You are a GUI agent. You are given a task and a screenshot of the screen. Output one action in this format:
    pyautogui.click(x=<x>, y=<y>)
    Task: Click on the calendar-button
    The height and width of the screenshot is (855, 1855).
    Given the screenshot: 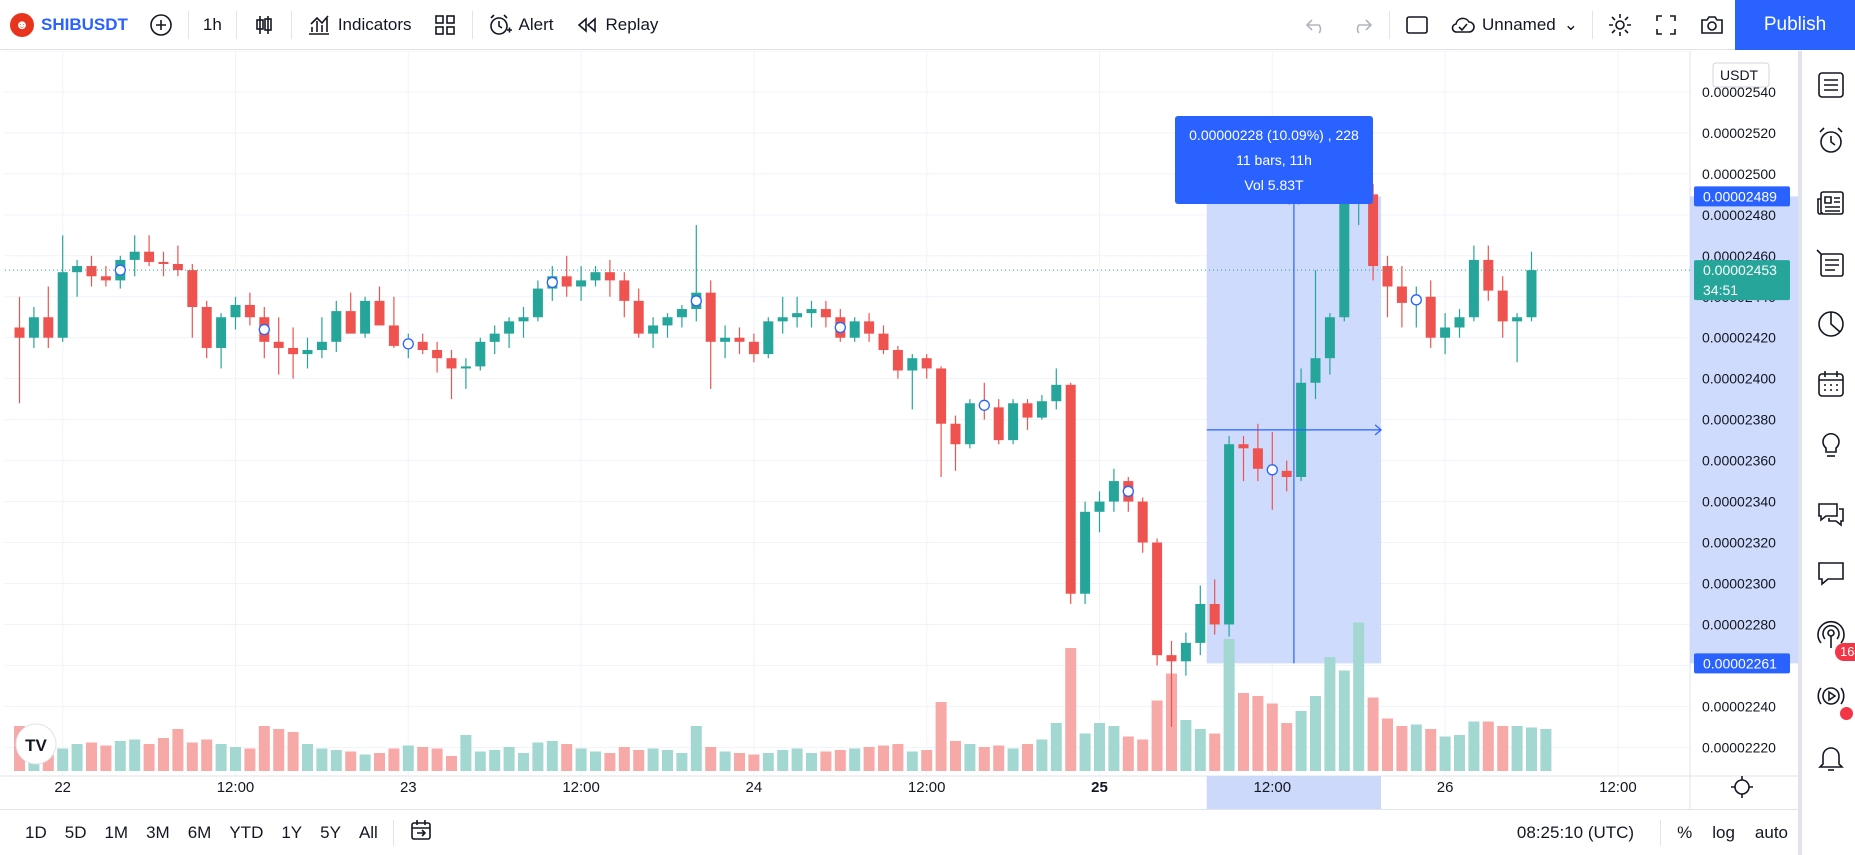 What is the action you would take?
    pyautogui.click(x=1831, y=384)
    